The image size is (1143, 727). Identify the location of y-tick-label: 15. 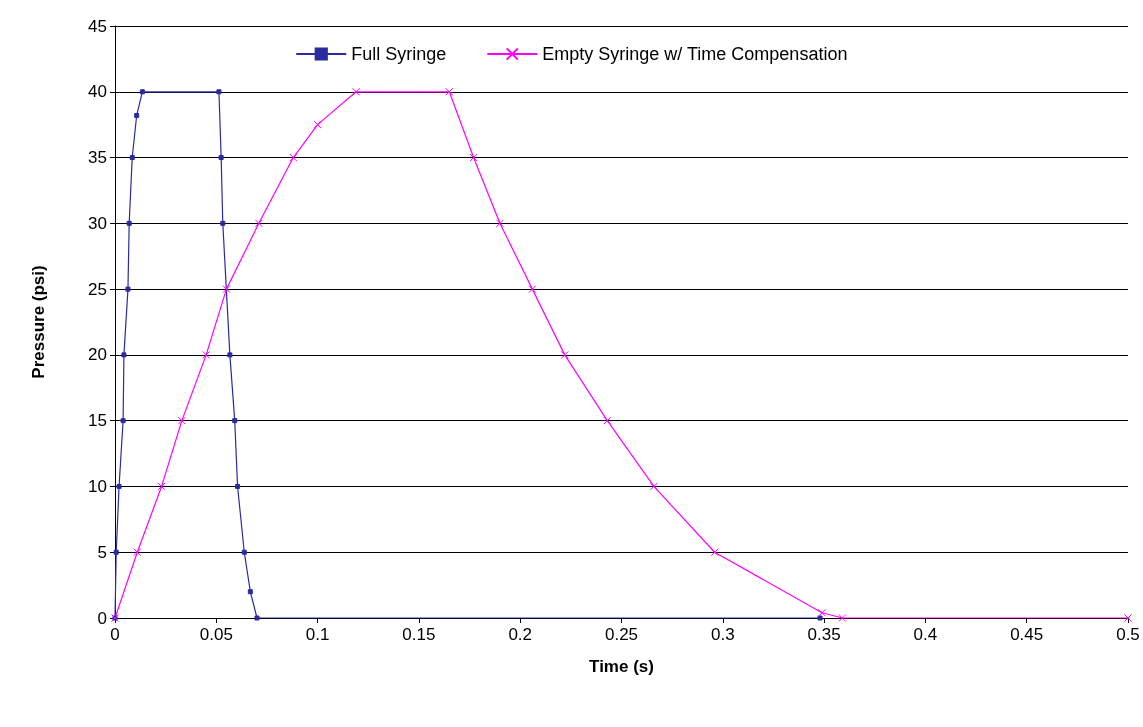
(97, 421).